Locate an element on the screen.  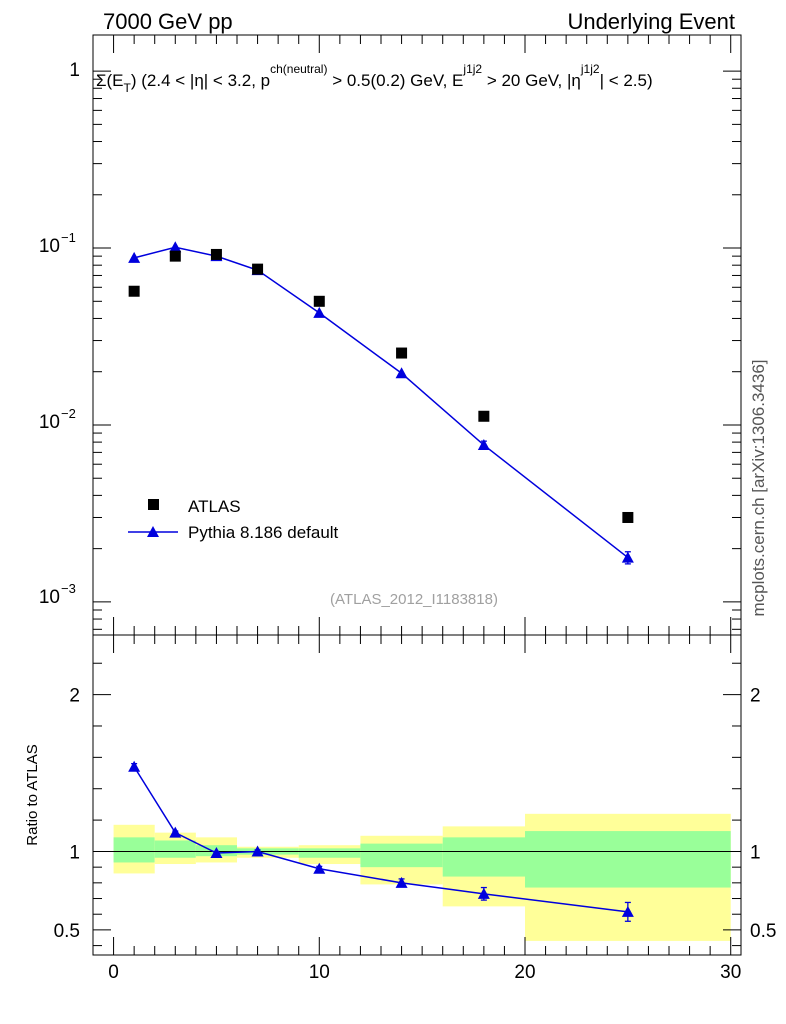
ratio-ytick-label-left-1: 1 is located at coordinates (74, 852).